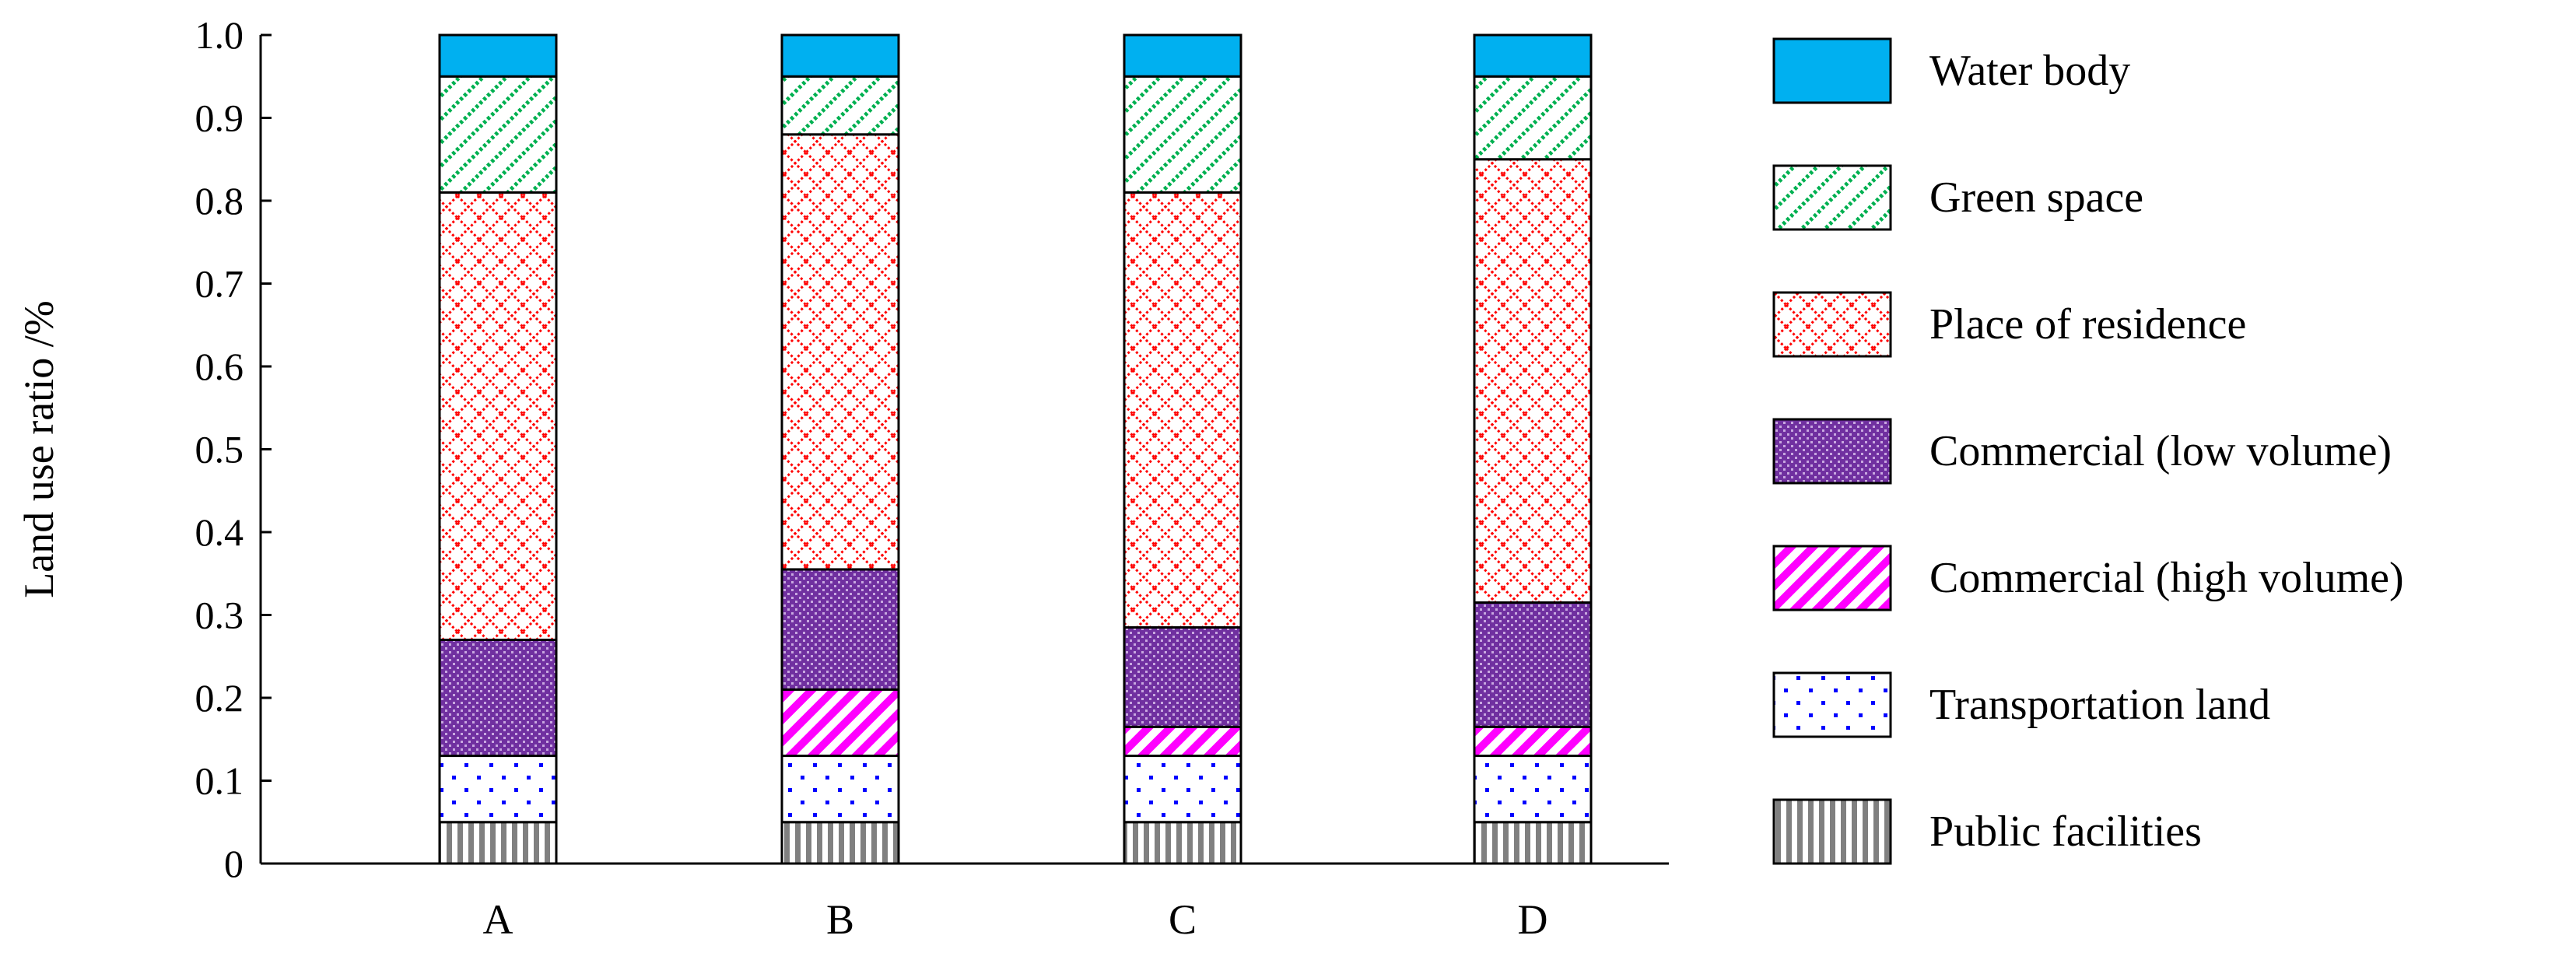  What do you see at coordinates (1832, 70) in the screenshot?
I see `legend-swatch-water-body` at bounding box center [1832, 70].